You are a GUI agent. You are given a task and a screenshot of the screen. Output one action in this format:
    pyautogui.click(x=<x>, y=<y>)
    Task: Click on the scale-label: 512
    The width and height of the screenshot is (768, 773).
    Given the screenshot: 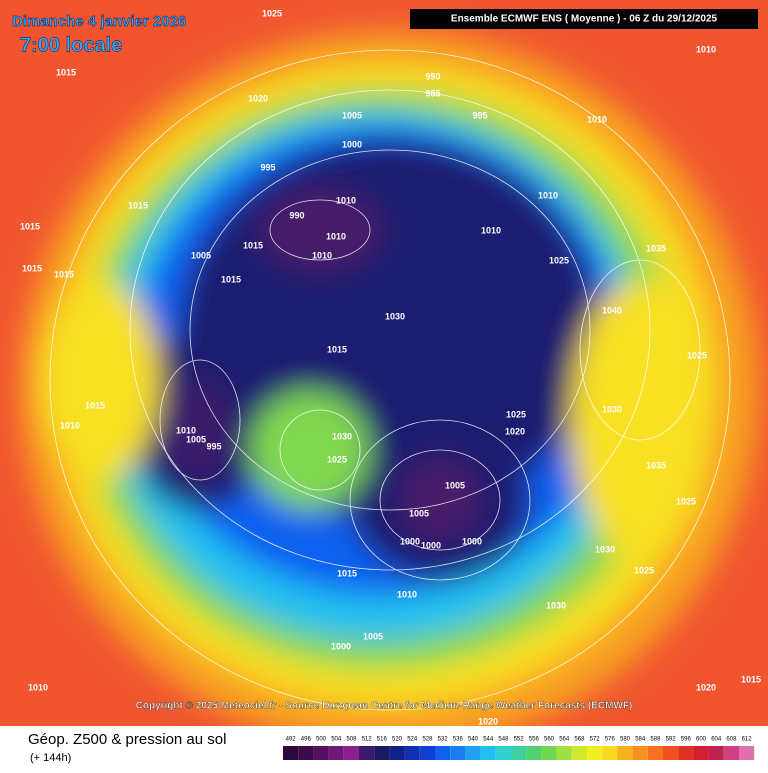 What is the action you would take?
    pyautogui.click(x=367, y=740)
    